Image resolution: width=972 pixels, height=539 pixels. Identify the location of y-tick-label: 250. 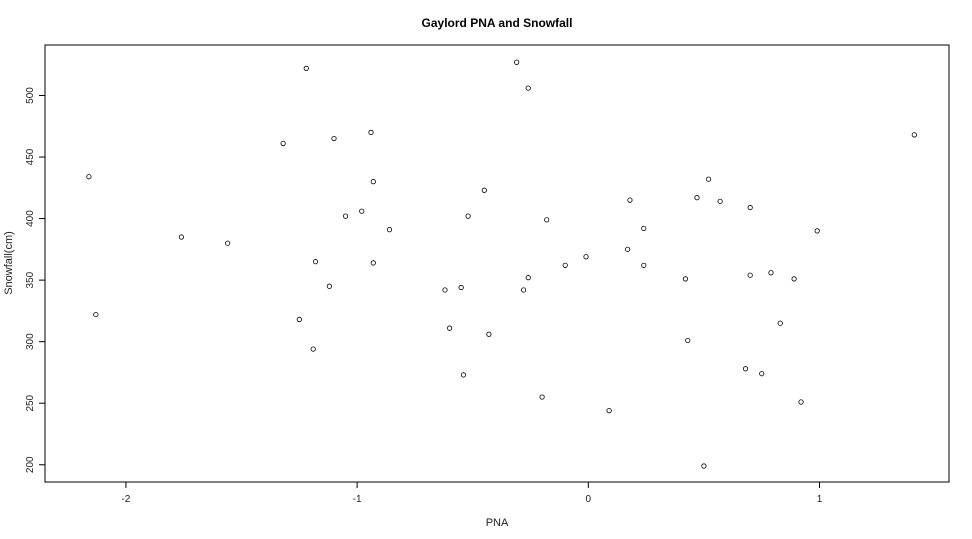
(30, 402).